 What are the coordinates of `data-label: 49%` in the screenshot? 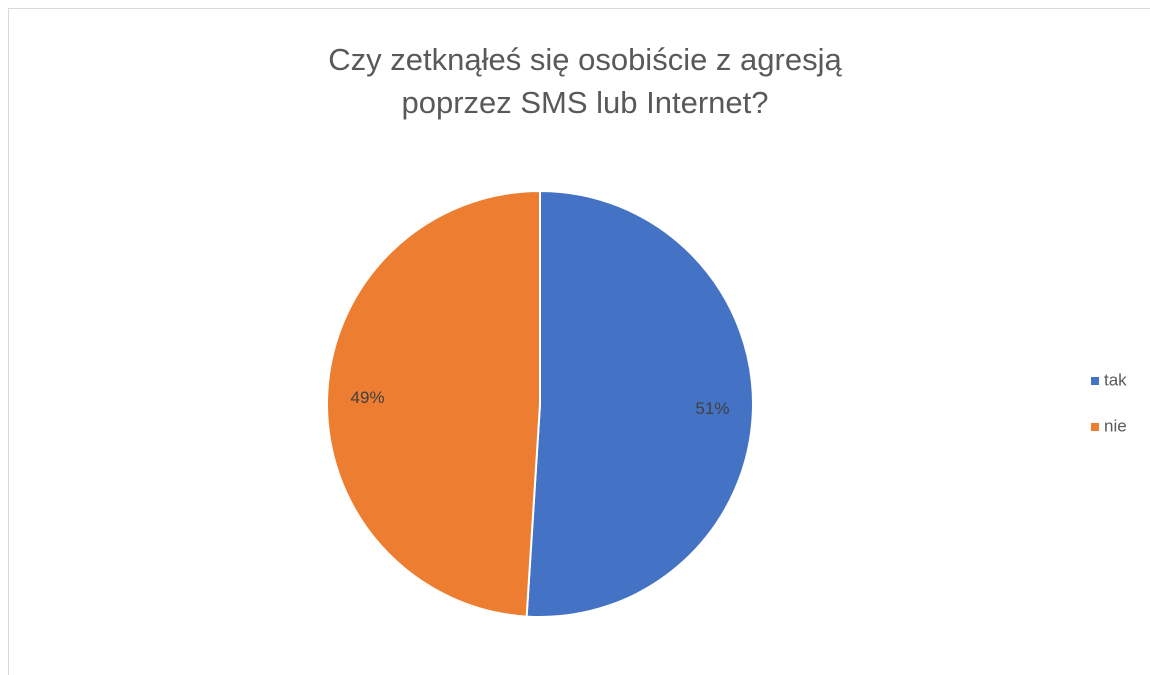 It's located at (368, 397).